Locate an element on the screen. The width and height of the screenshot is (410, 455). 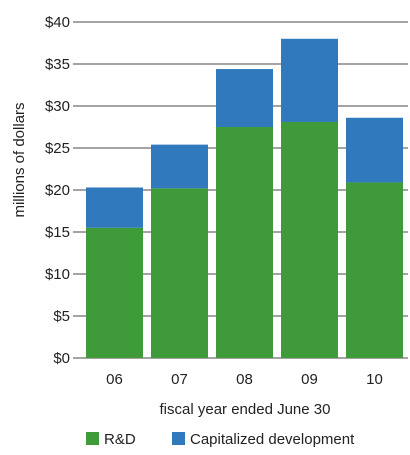
x-axis-ticks: 06 07 08 09 10 is located at coordinates (244, 379).